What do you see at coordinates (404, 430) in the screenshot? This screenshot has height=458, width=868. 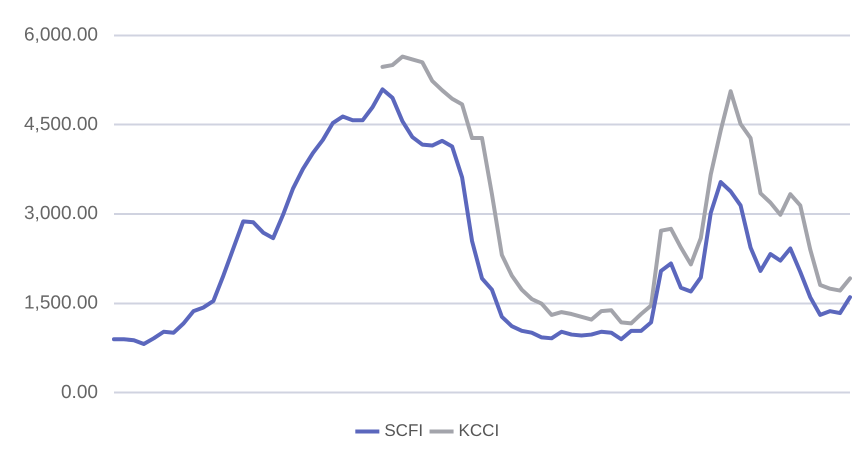 I see `legend-label: SCFI` at bounding box center [404, 430].